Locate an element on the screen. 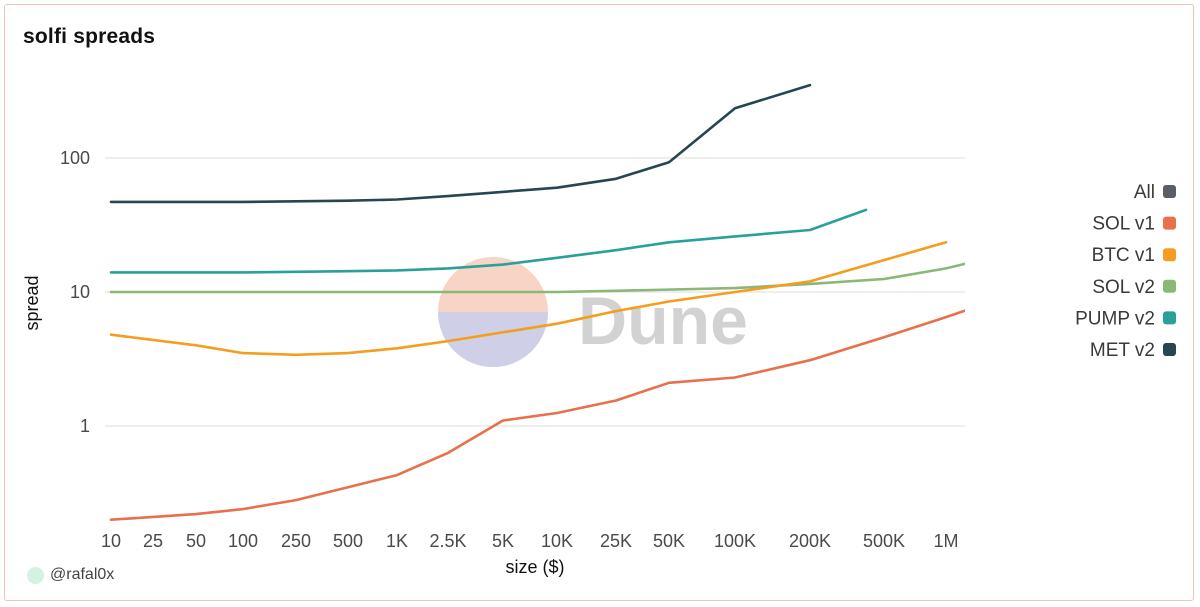  legend-label: SOL v2 is located at coordinates (1123, 287).